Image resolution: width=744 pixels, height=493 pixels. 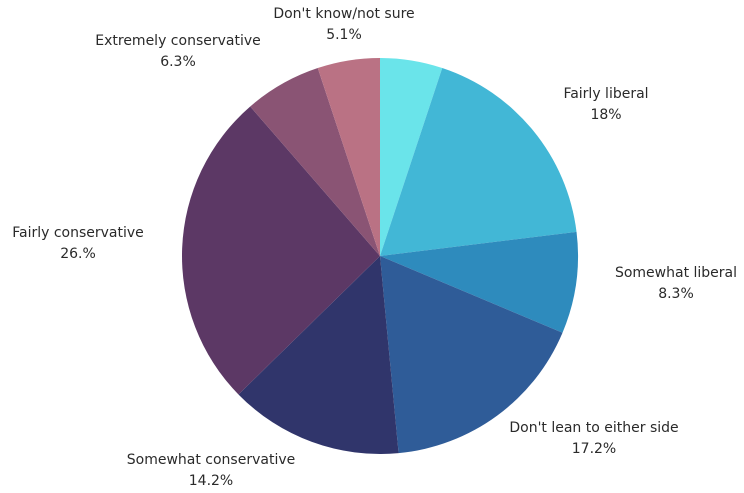 I want to click on slice-label: Somewhat conservative, so click(x=211, y=460).